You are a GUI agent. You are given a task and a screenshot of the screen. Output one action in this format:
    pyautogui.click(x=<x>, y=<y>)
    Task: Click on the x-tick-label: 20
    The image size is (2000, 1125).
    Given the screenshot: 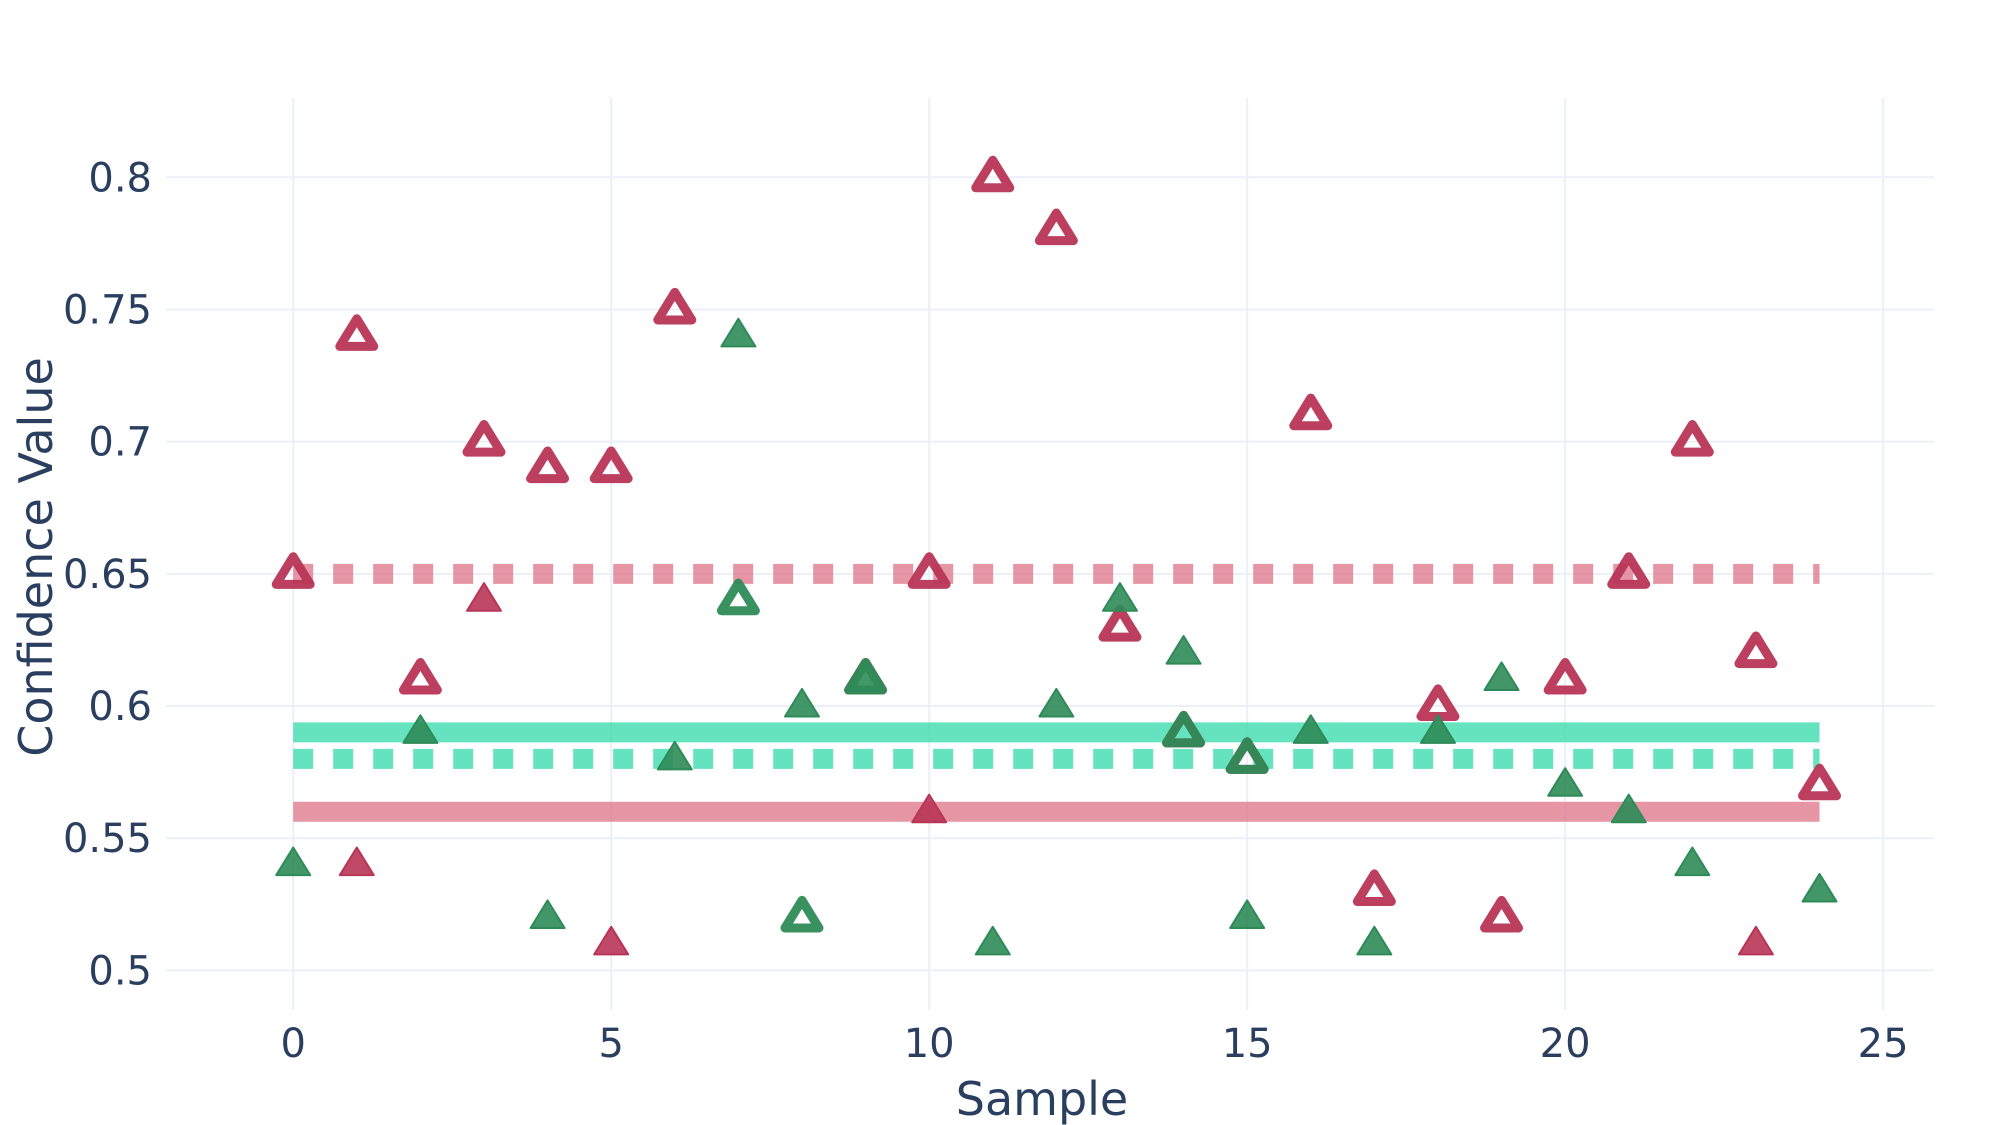 What is the action you would take?
    pyautogui.click(x=1565, y=1044)
    